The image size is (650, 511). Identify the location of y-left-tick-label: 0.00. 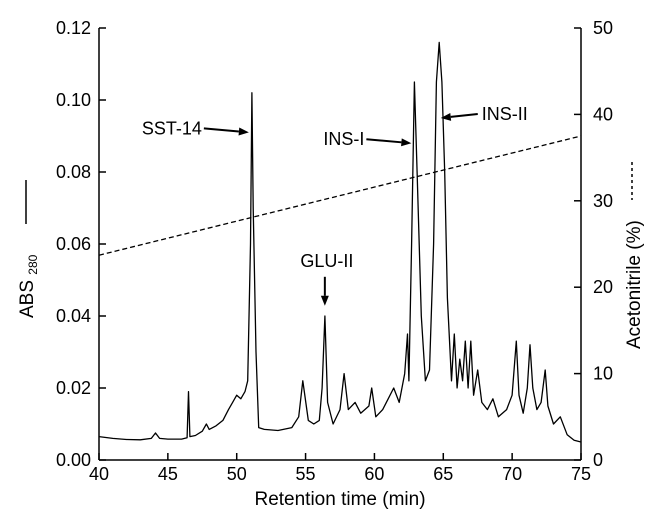
(73, 460).